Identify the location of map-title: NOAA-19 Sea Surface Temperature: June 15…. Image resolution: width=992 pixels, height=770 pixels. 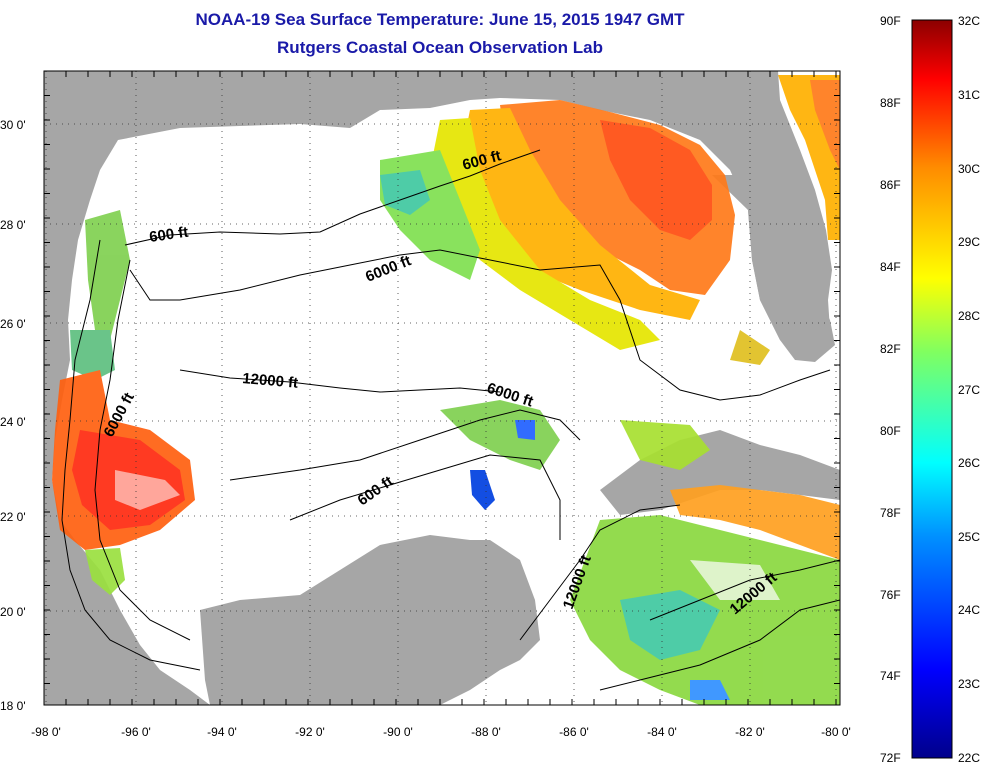
(440, 19).